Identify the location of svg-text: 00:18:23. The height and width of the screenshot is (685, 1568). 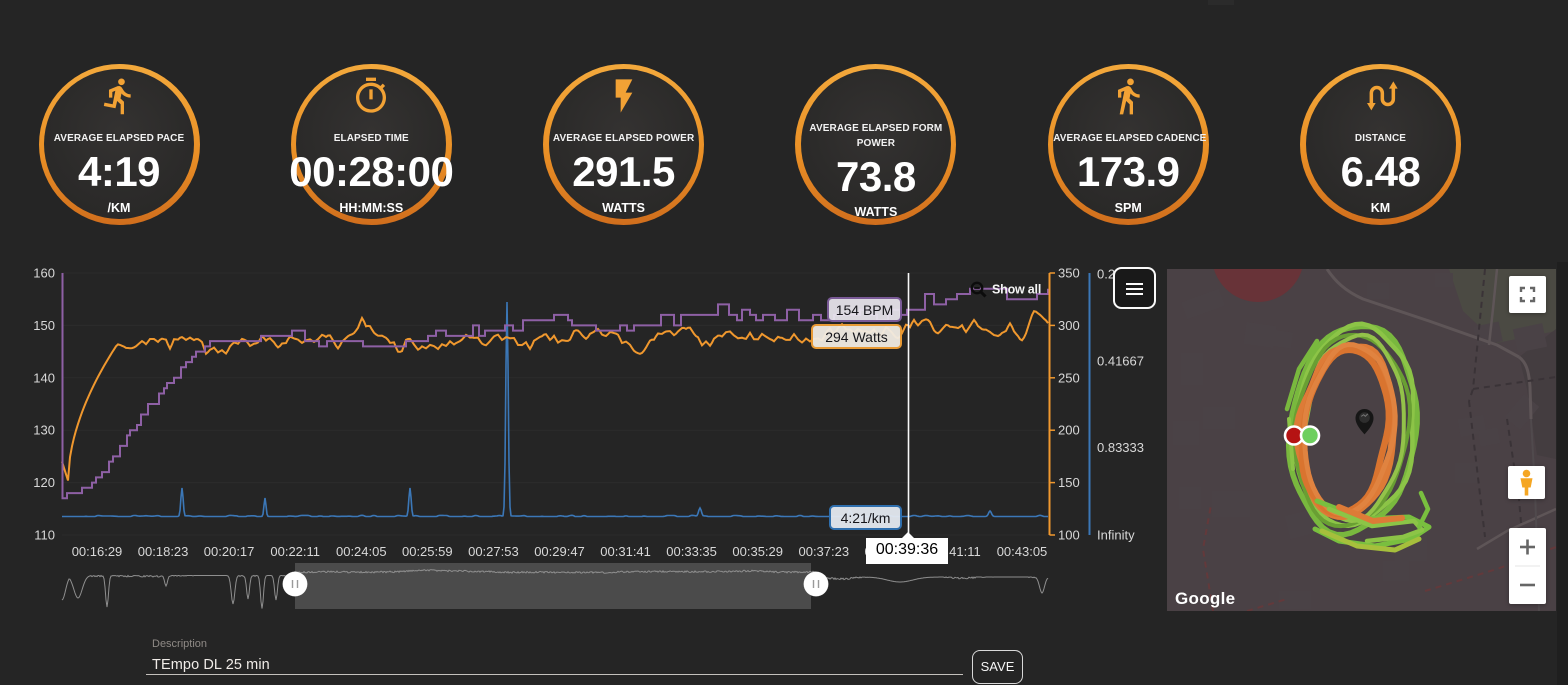
(163, 551).